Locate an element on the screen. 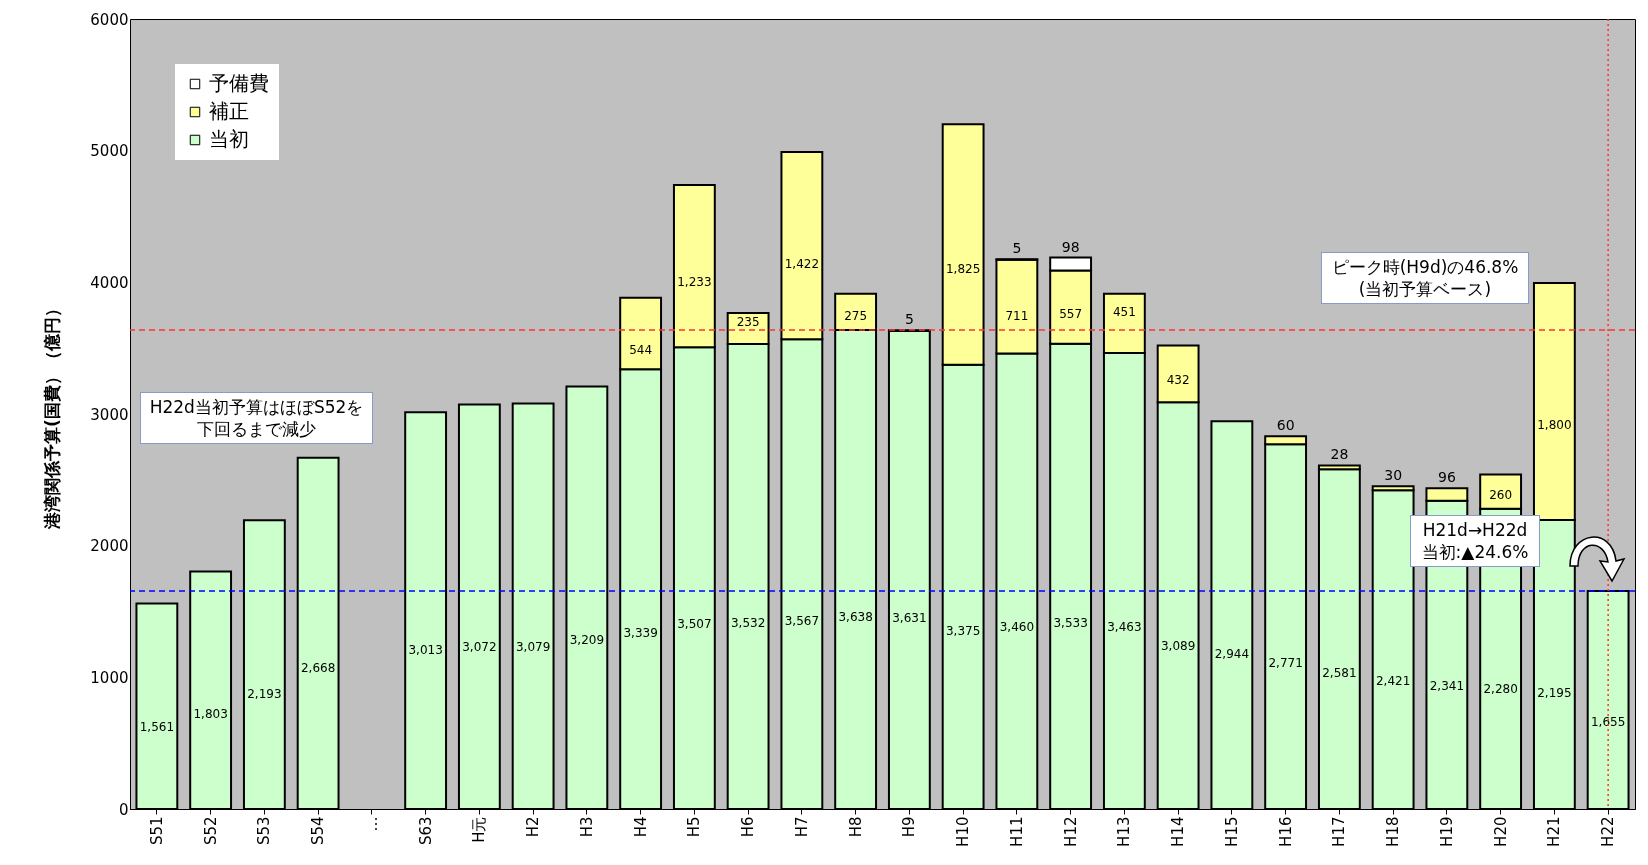 The height and width of the screenshot is (865, 1648). data-label: 451 is located at coordinates (1124, 311).